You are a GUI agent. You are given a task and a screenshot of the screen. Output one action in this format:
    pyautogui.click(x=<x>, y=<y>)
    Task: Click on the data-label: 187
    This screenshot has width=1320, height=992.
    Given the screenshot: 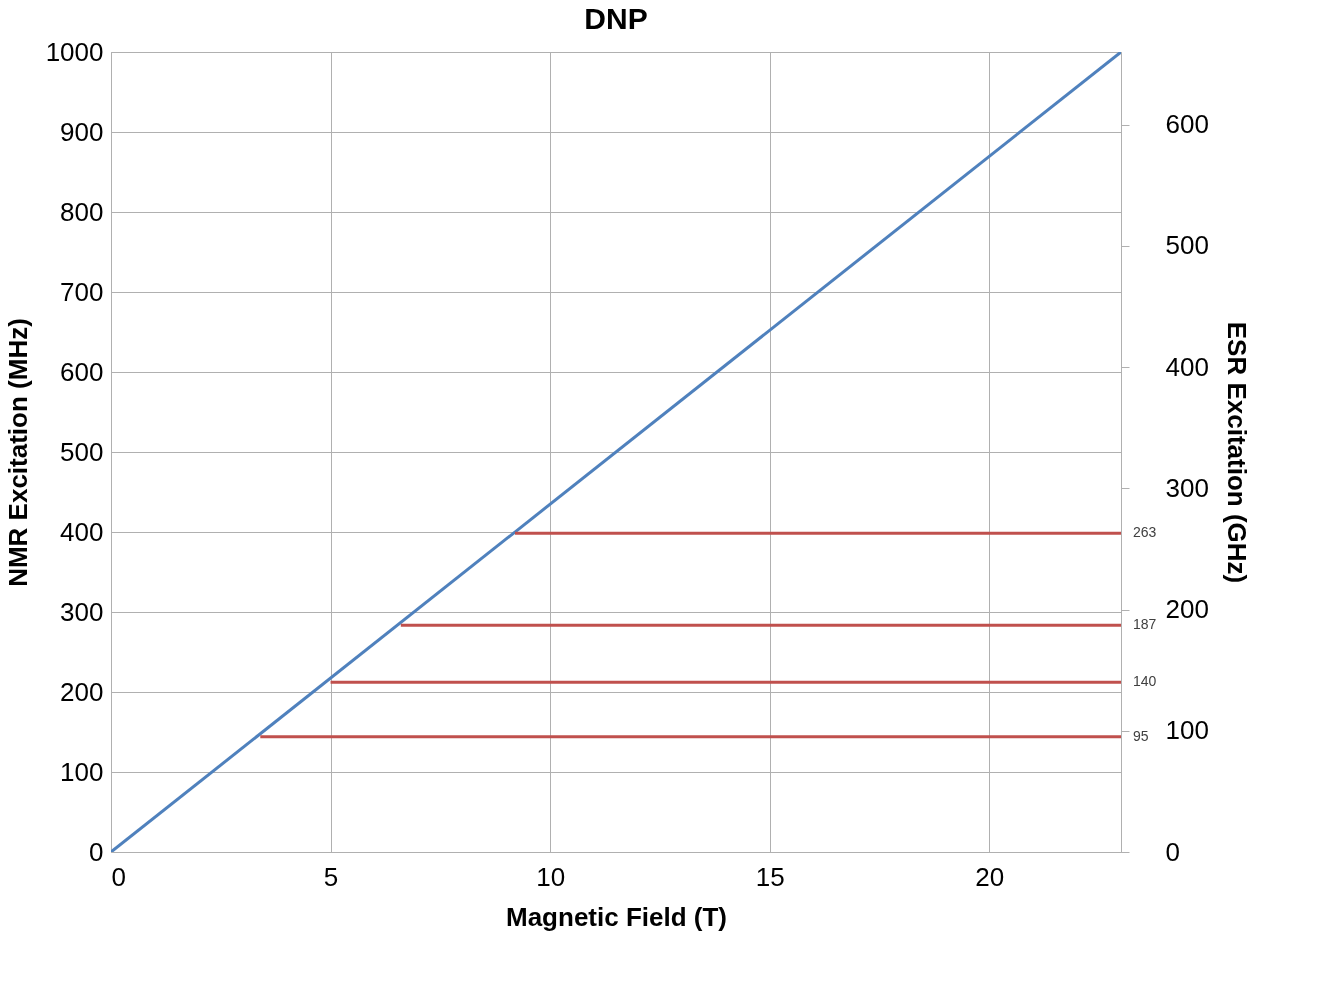 What is the action you would take?
    pyautogui.click(x=1145, y=624)
    